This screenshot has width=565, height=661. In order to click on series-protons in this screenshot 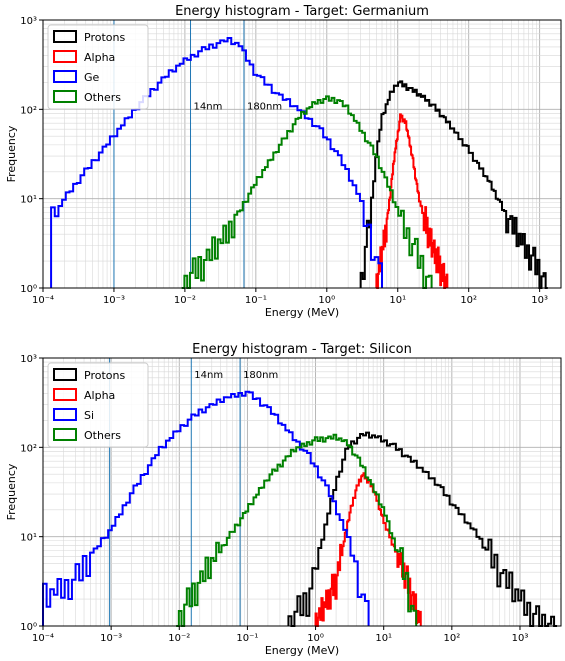, I will do `click(453, 184)`.